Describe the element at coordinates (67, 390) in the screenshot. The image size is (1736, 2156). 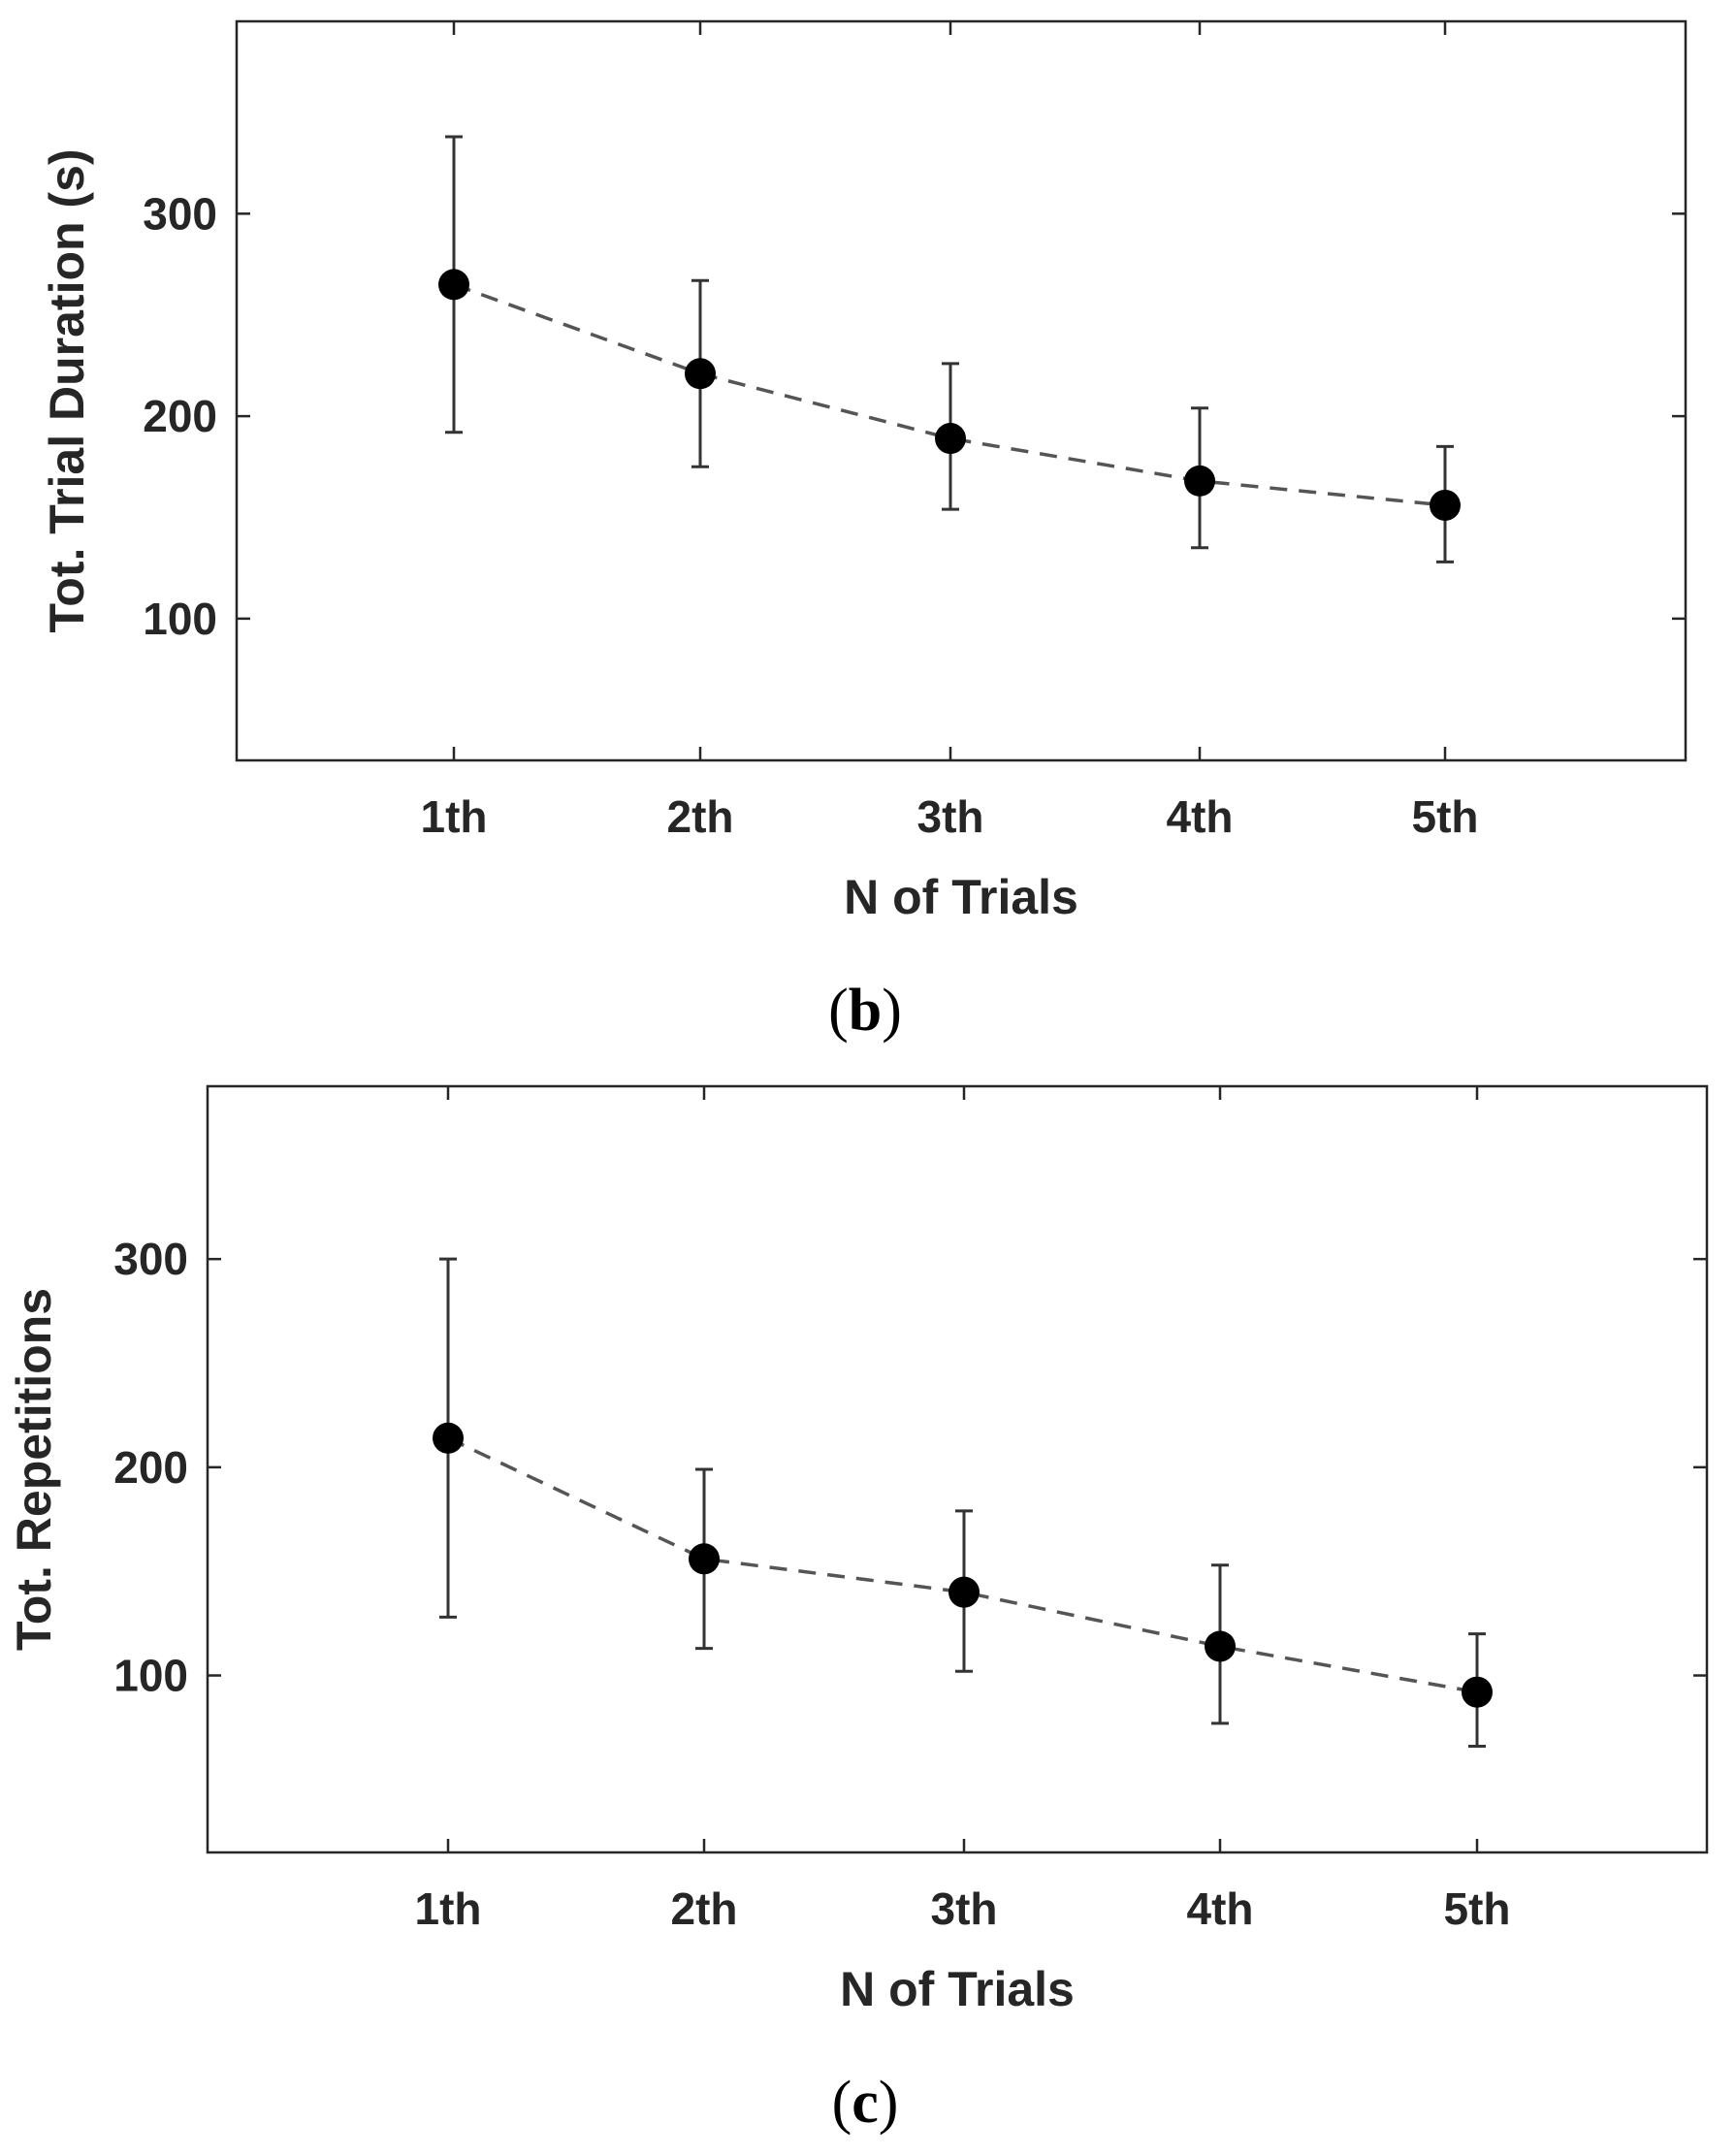
I see `y-axis-label: Tot. Trial Duration (s)` at that location.